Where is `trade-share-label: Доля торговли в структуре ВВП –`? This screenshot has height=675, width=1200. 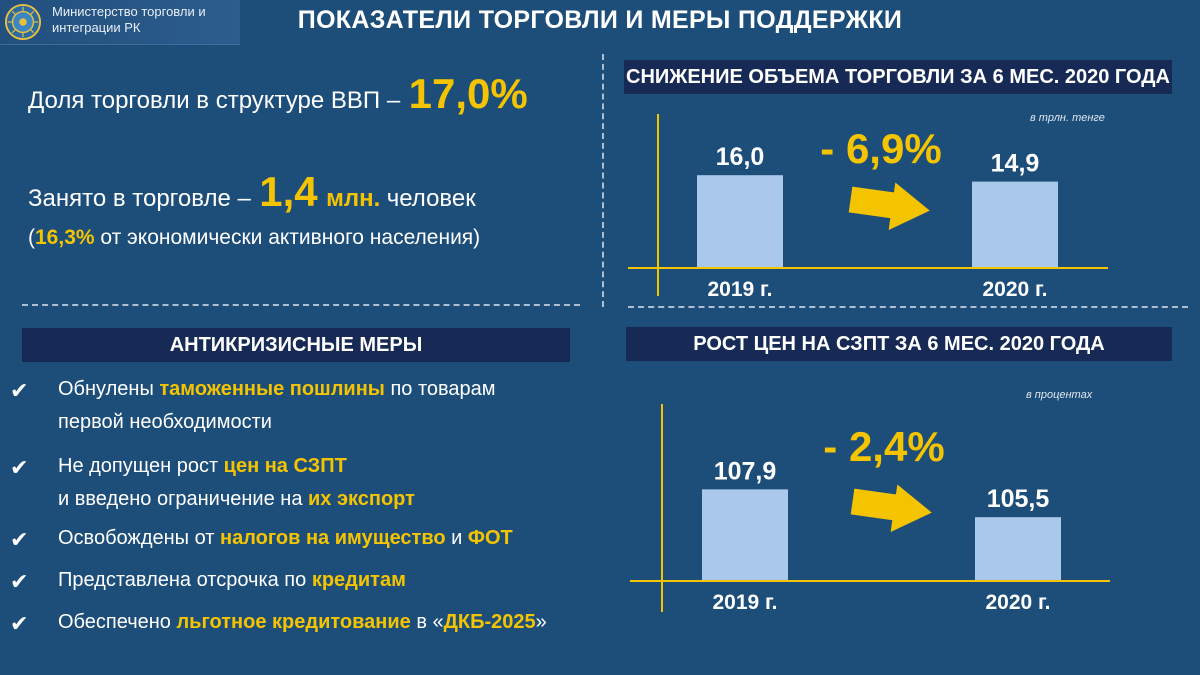
trade-share-label: Доля торговли в структуре ВВП – is located at coordinates (214, 100).